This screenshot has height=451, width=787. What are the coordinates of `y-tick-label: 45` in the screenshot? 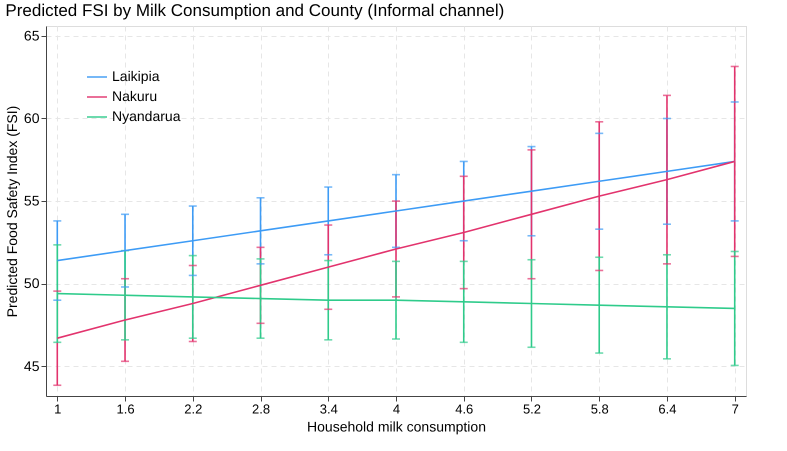 It's located at (32, 366).